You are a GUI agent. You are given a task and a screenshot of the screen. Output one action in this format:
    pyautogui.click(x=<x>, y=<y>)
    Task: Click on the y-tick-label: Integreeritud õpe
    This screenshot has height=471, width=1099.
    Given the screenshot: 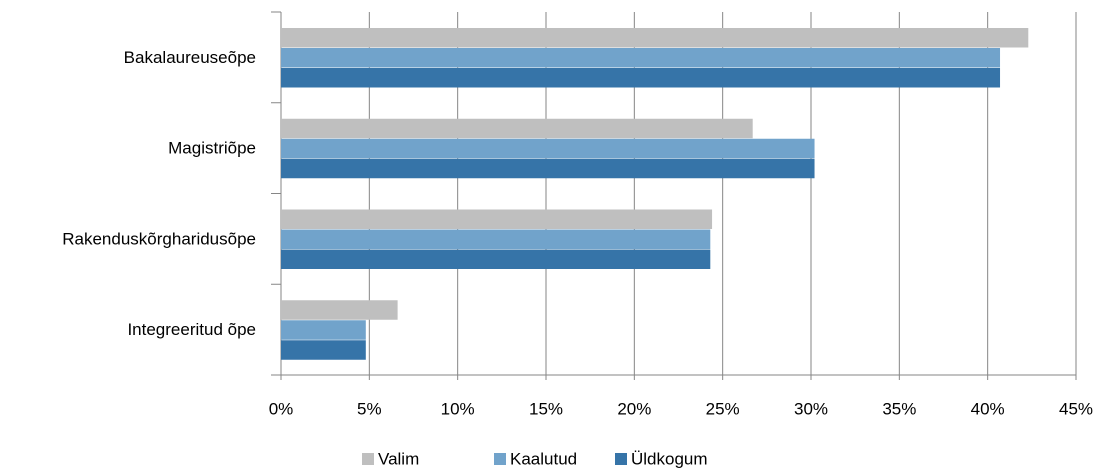 What is the action you would take?
    pyautogui.click(x=191, y=329)
    